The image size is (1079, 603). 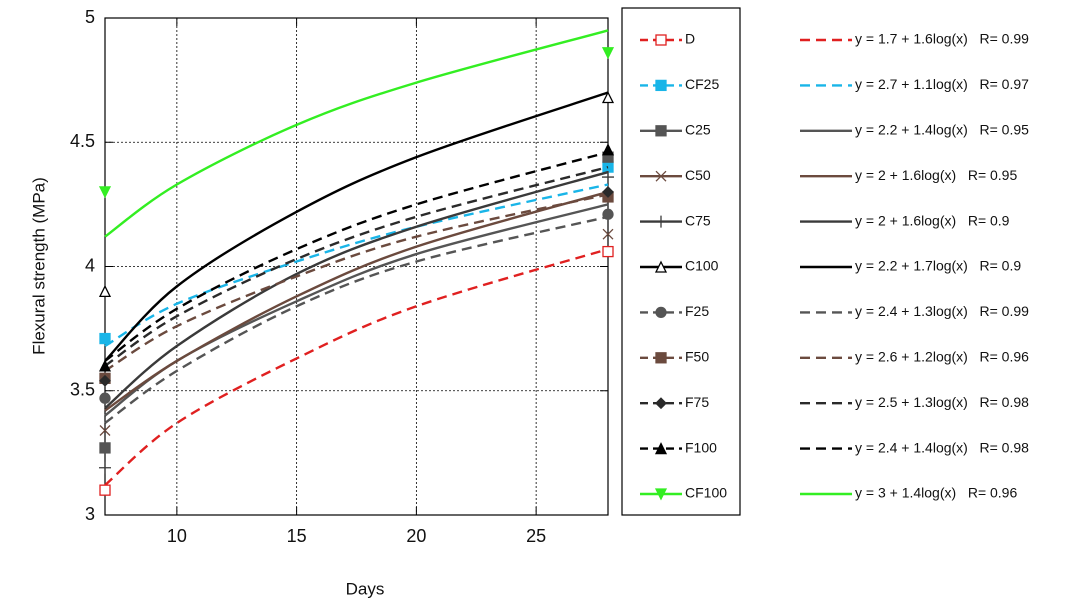 What do you see at coordinates (698, 175) in the screenshot?
I see `legend-label: C50` at bounding box center [698, 175].